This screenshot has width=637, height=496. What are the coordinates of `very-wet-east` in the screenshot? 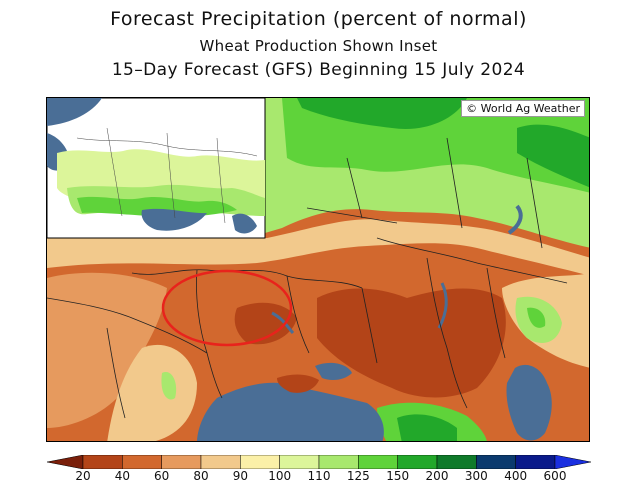 It's located at (536, 317).